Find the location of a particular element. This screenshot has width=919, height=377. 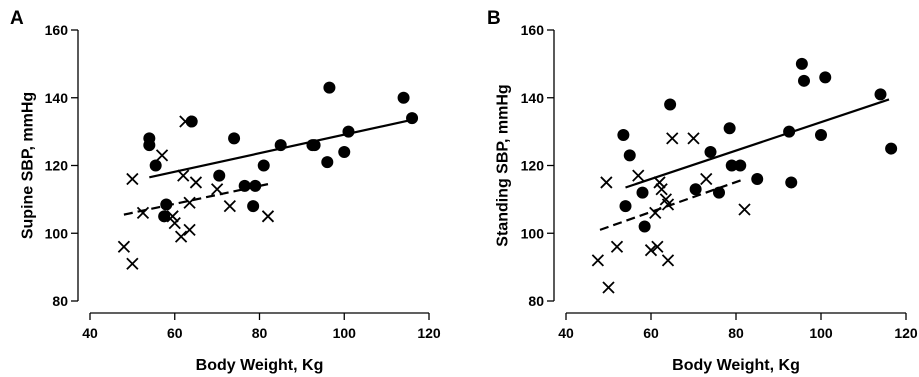

y-tick-label: 100 is located at coordinates (57, 233).